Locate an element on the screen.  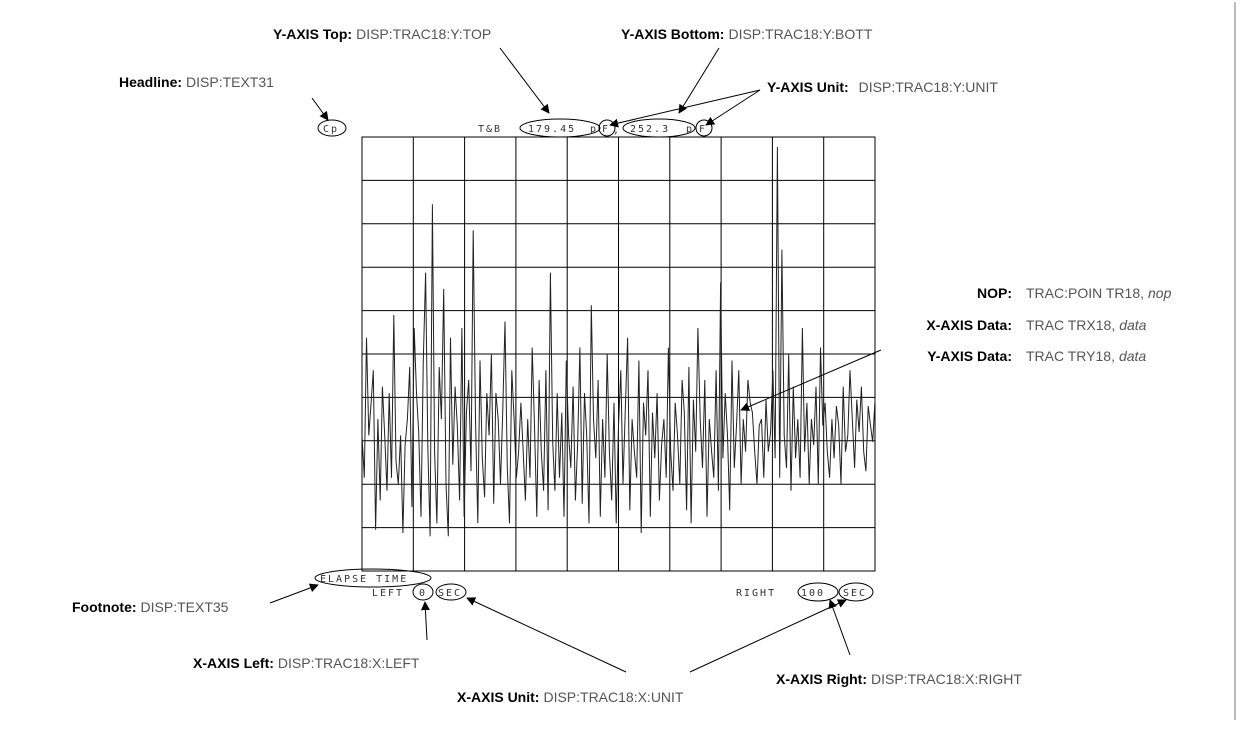
label-footnote-title: Footnote: is located at coordinates (104, 607).